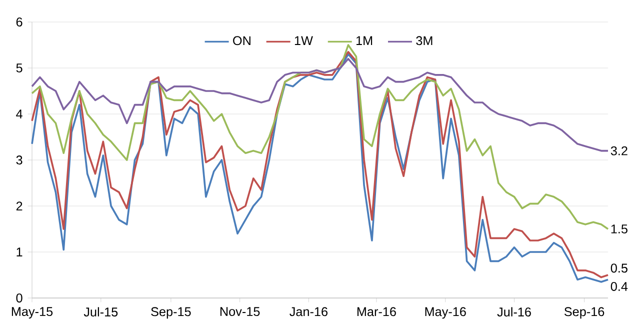 This screenshot has height=328, width=640. I want to click on y-tick-label: 5, so click(19, 68).